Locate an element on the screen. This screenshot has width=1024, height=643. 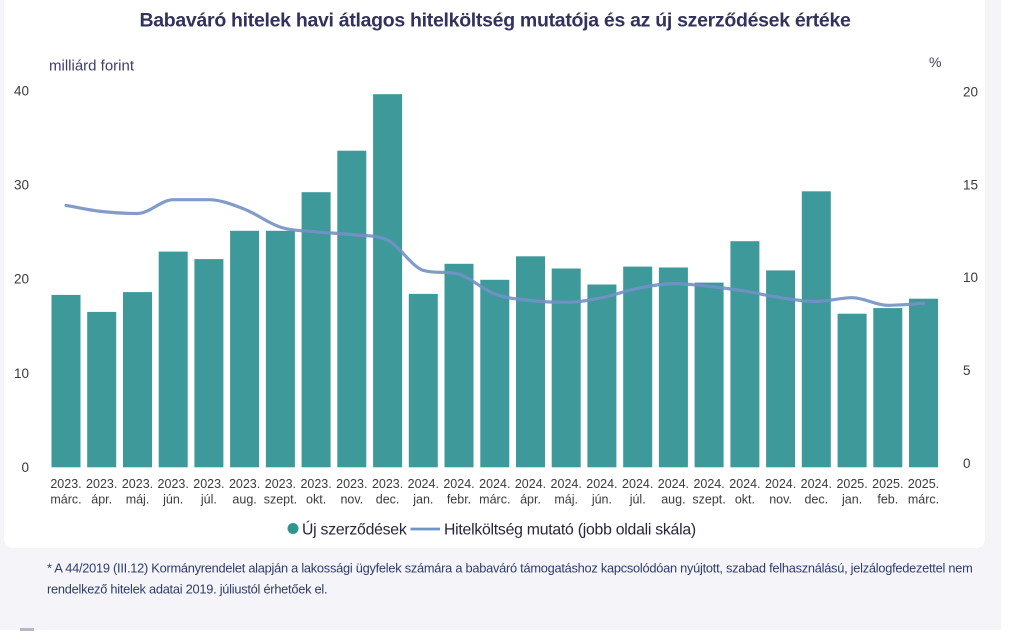
svg-text: 5 is located at coordinates (967, 370).